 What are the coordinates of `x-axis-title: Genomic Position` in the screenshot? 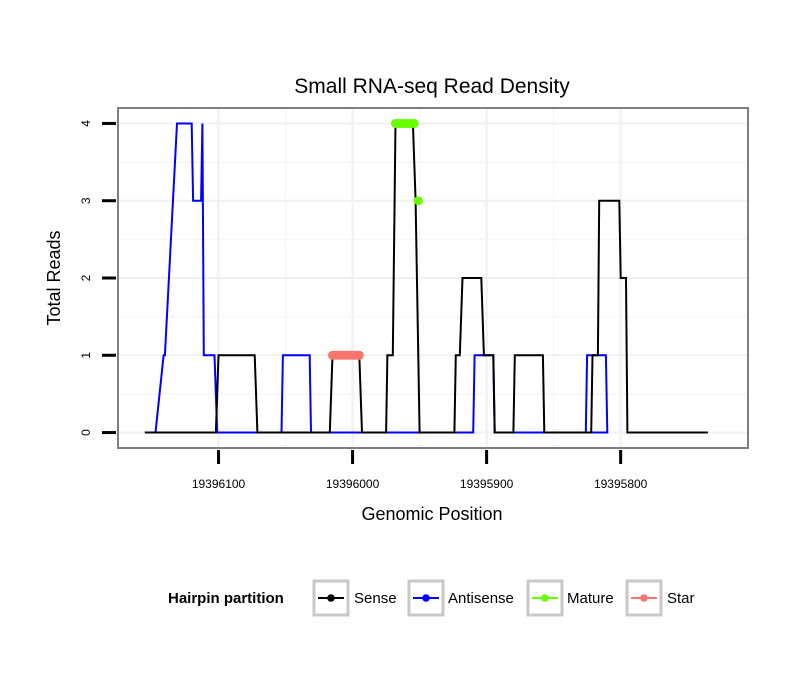 It's located at (431, 514).